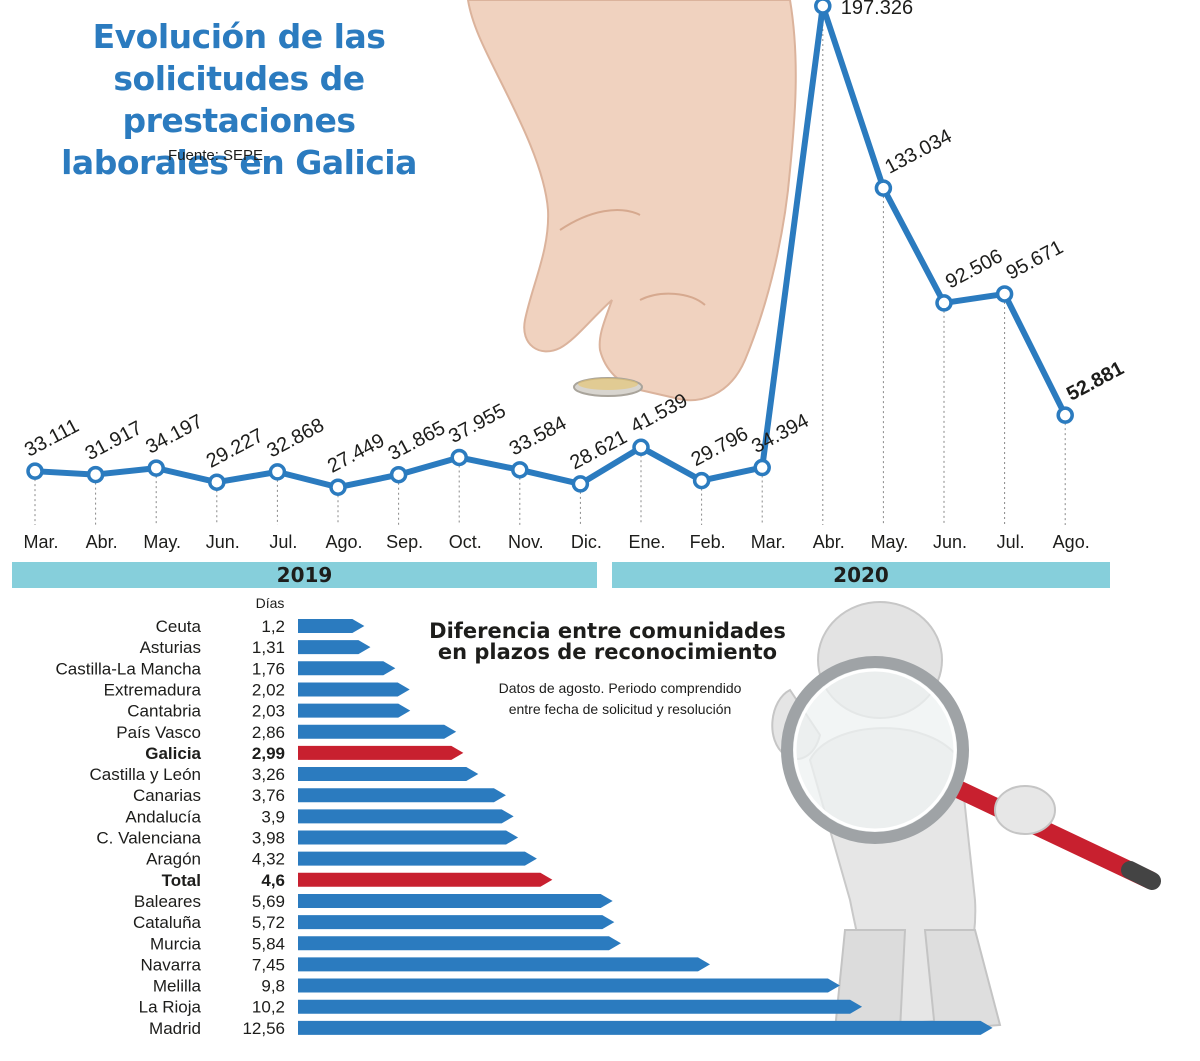 The image size is (1200, 1061). Describe the element at coordinates (273, 986) in the screenshot. I see `value-label: 9,8` at that location.